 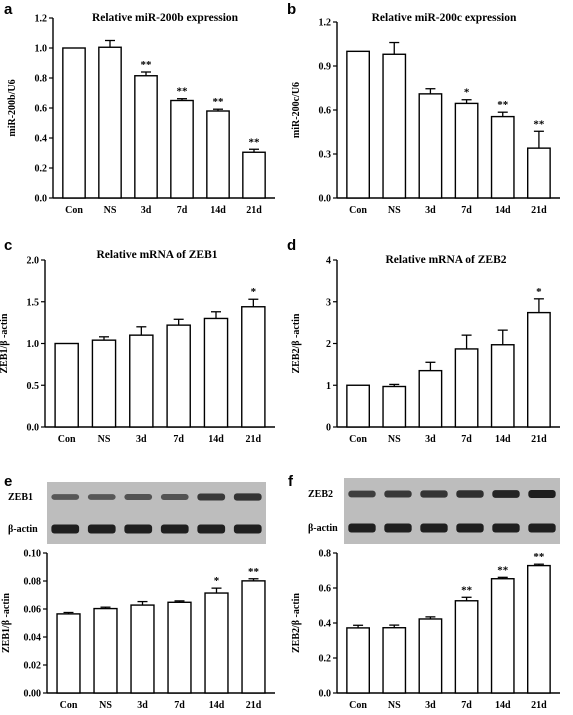 What do you see at coordinates (156, 513) in the screenshot?
I see `western-blot-image` at bounding box center [156, 513].